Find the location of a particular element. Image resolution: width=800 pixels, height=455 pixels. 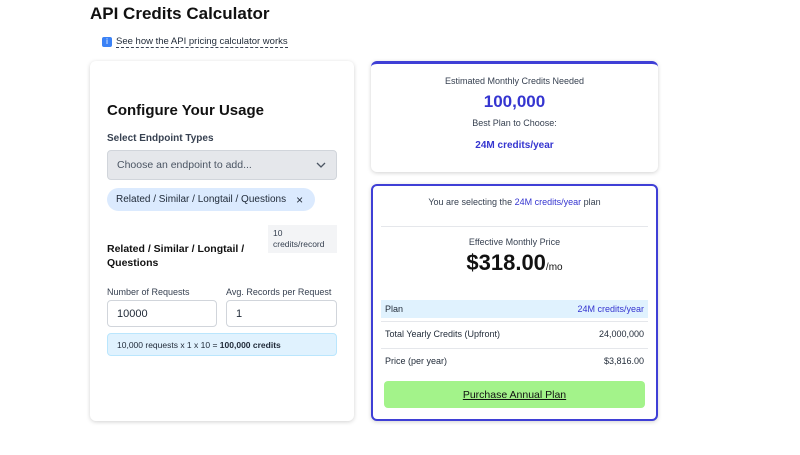

price: $318.00/mo is located at coordinates (514, 263).